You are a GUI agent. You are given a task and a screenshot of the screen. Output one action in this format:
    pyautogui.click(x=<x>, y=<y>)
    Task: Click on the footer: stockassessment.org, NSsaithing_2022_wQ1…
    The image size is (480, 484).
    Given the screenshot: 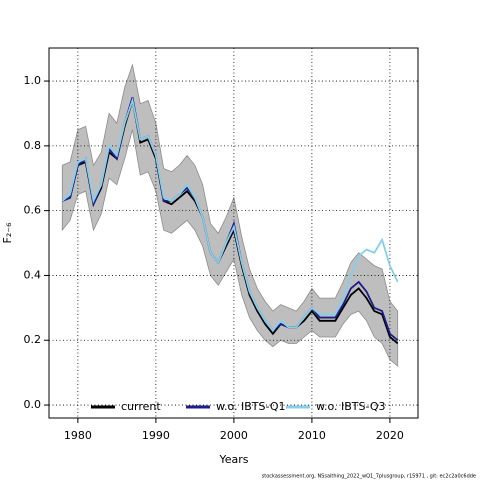 What is the action you would take?
    pyautogui.click(x=369, y=477)
    